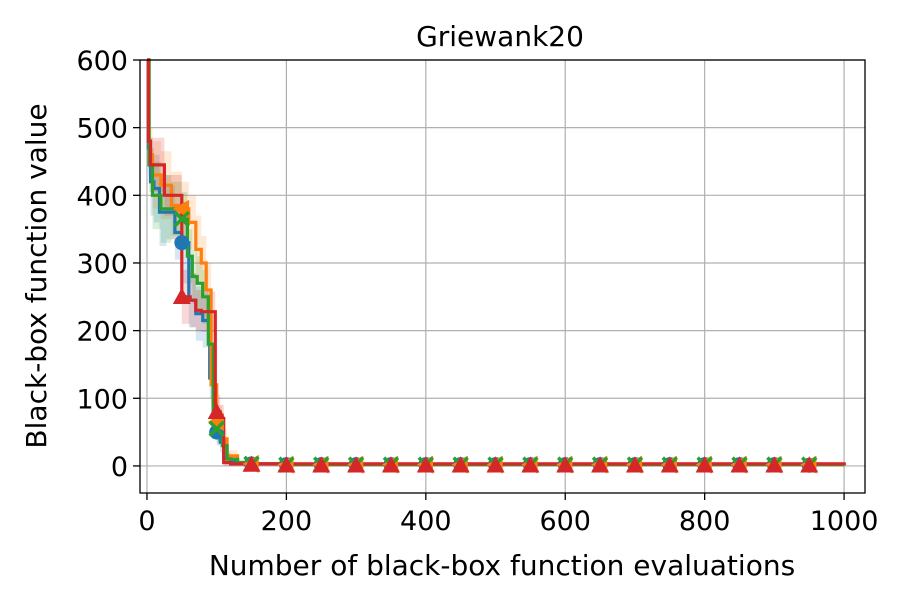 This screenshot has height=600, width=900. What do you see at coordinates (181, 208) in the screenshot?
I see `triangle-left-marker` at bounding box center [181, 208].